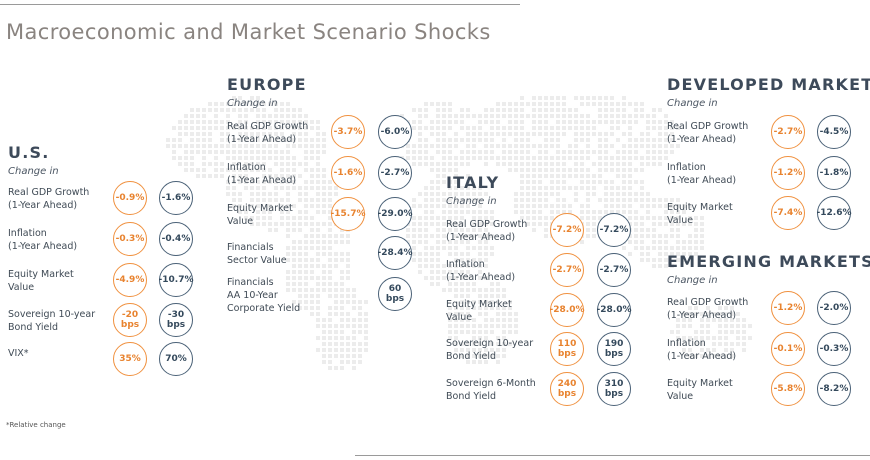 The height and width of the screenshot is (460, 870). I want to click on emerging-gdp-value-2: -2.0%, so click(834, 308).